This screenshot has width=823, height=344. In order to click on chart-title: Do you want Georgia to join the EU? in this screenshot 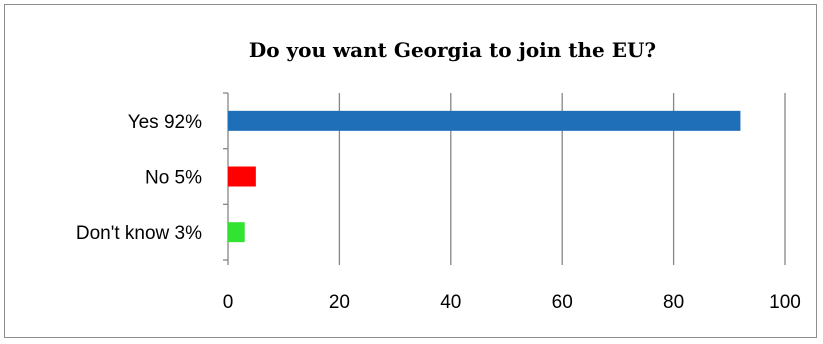, I will do `click(452, 50)`.